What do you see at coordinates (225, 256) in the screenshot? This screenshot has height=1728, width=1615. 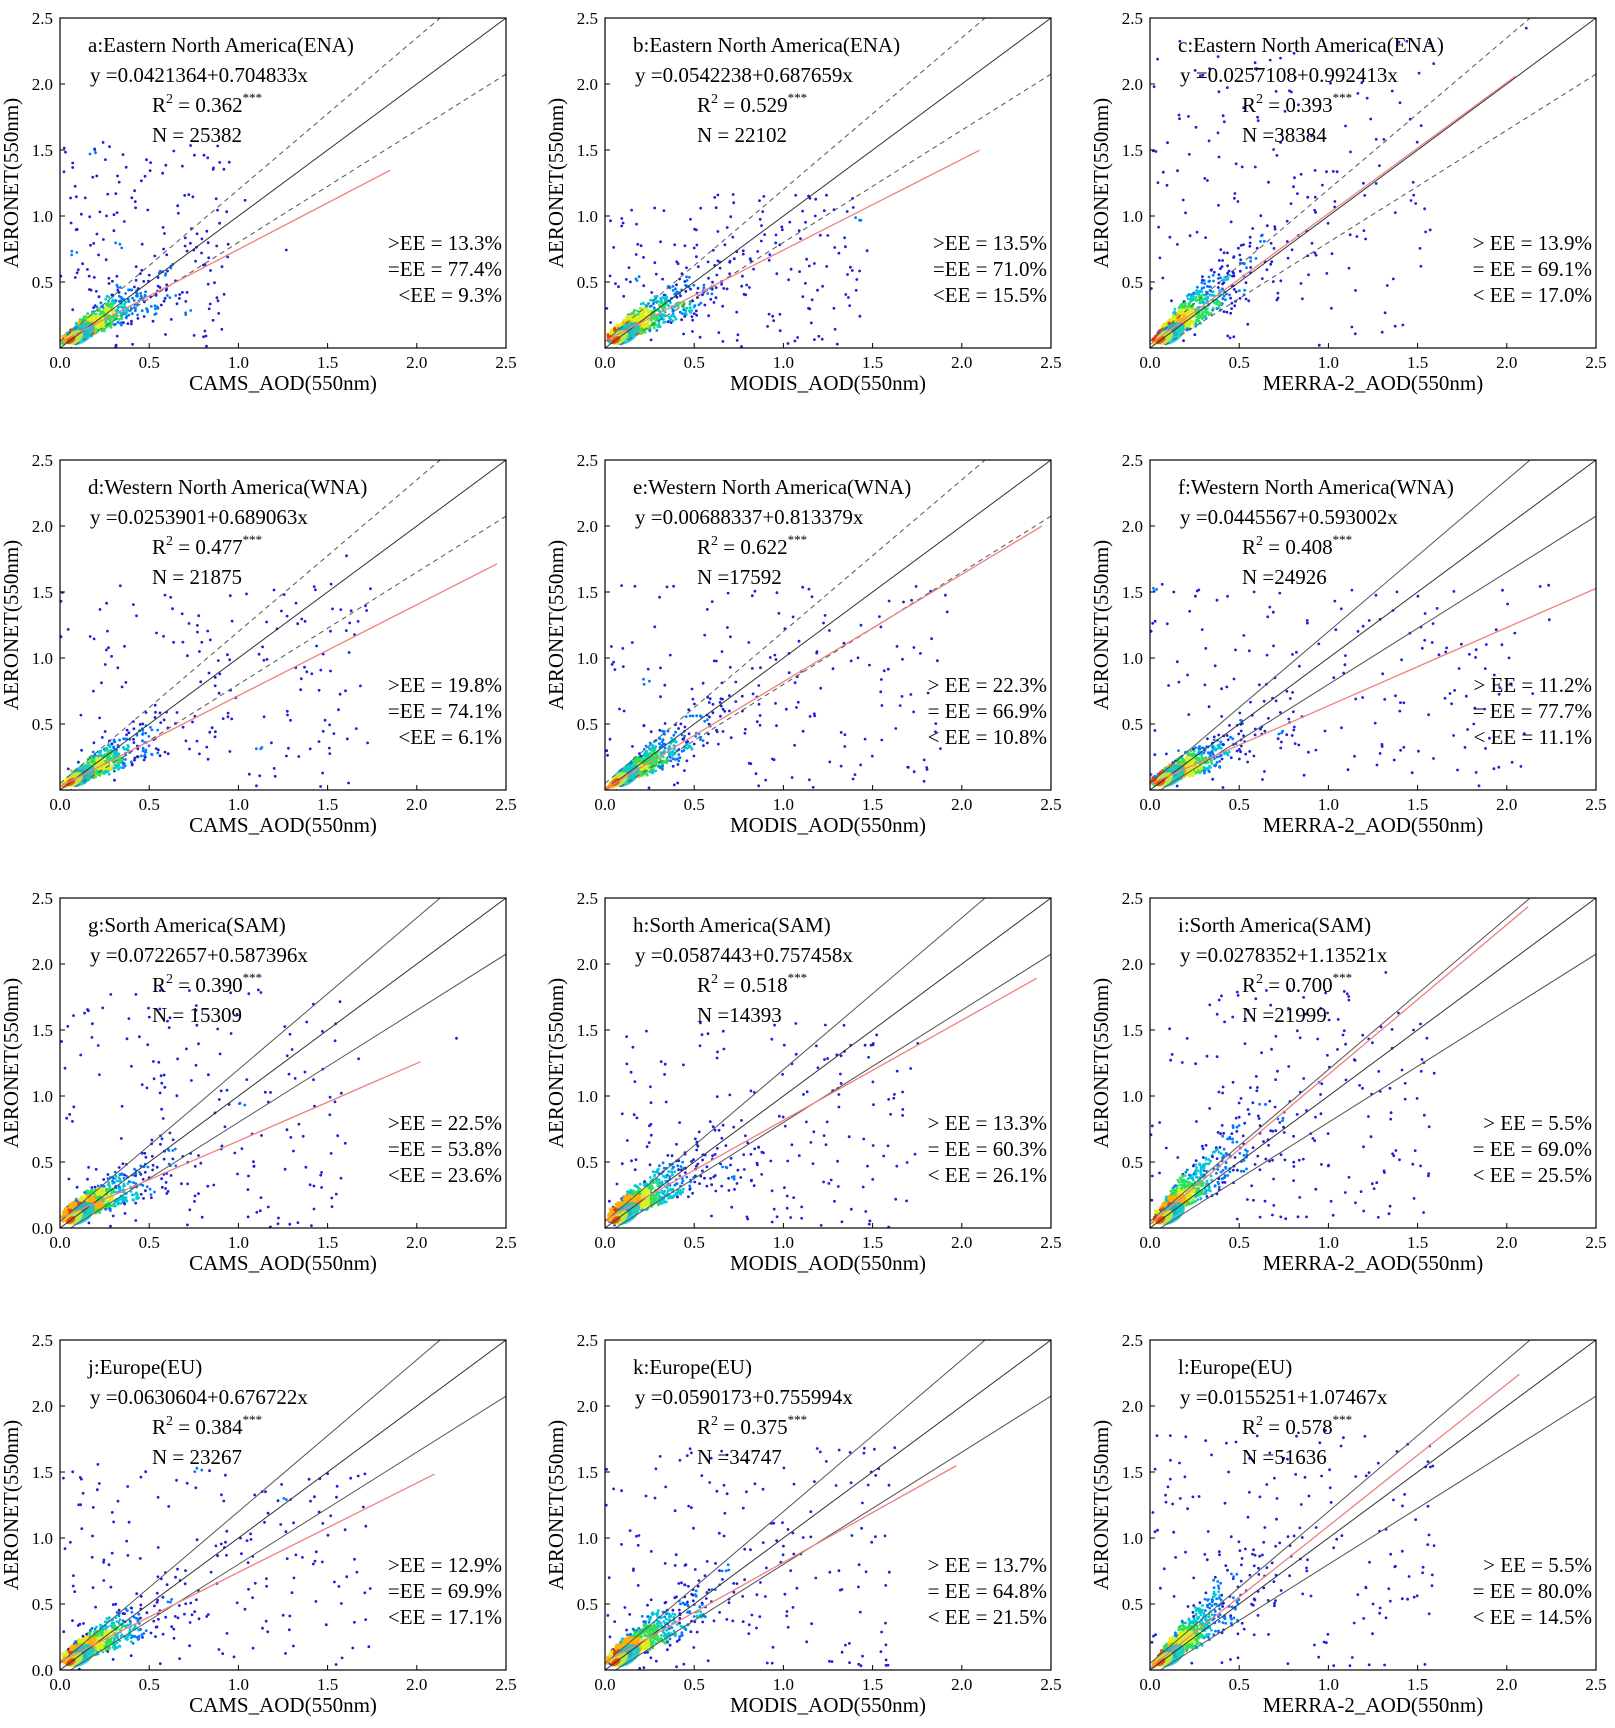 I see `fit-line` at bounding box center [225, 256].